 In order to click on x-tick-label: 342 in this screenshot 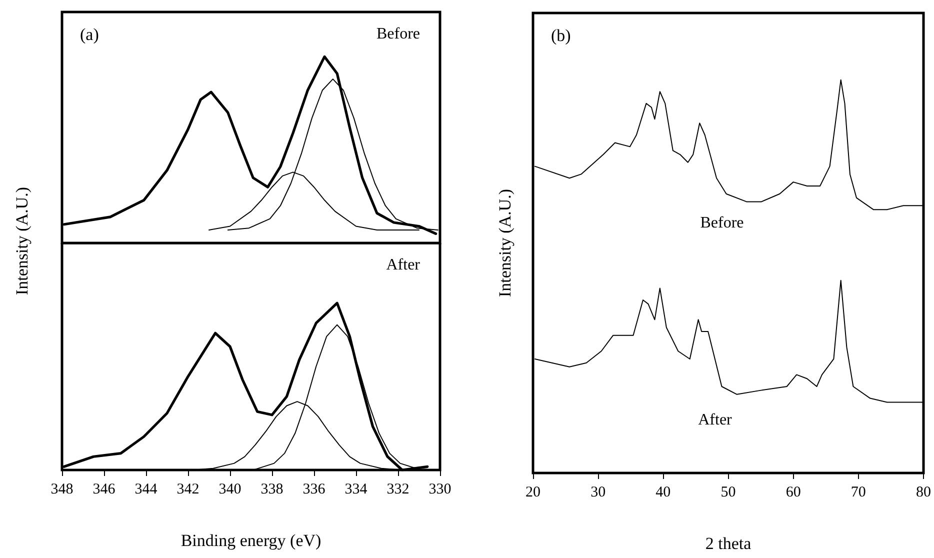, I will do `click(188, 490)`.